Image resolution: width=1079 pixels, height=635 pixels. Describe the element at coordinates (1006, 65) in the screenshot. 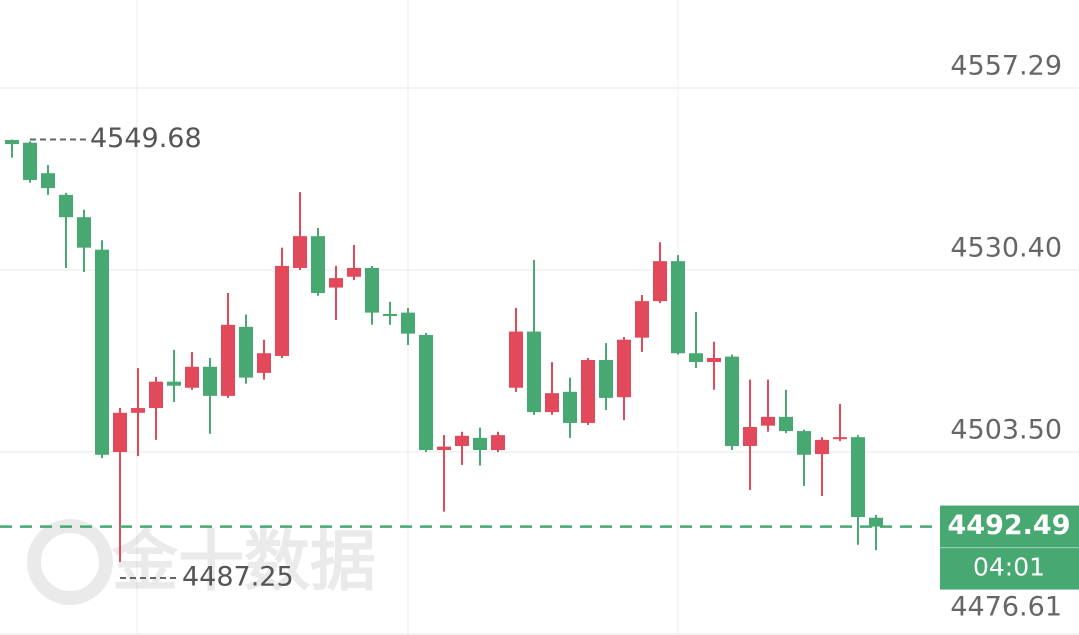

I see `y-tick-label: 4557.29` at that location.